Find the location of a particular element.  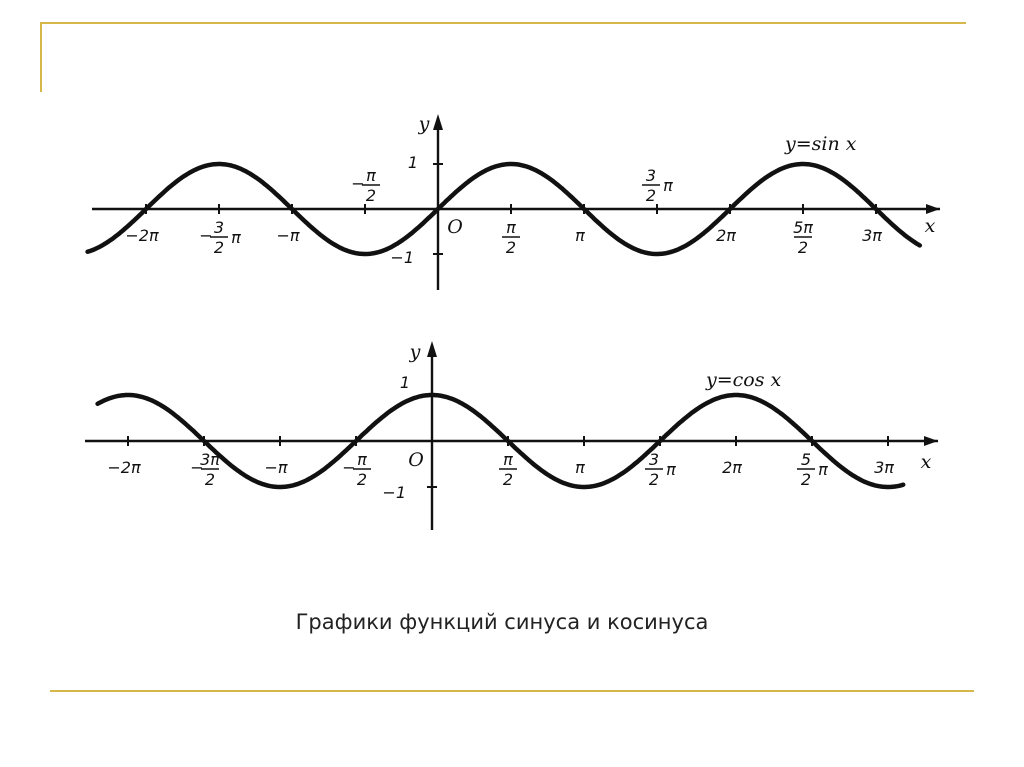

sin-x-tick-label: −π is located at coordinates (287, 235).